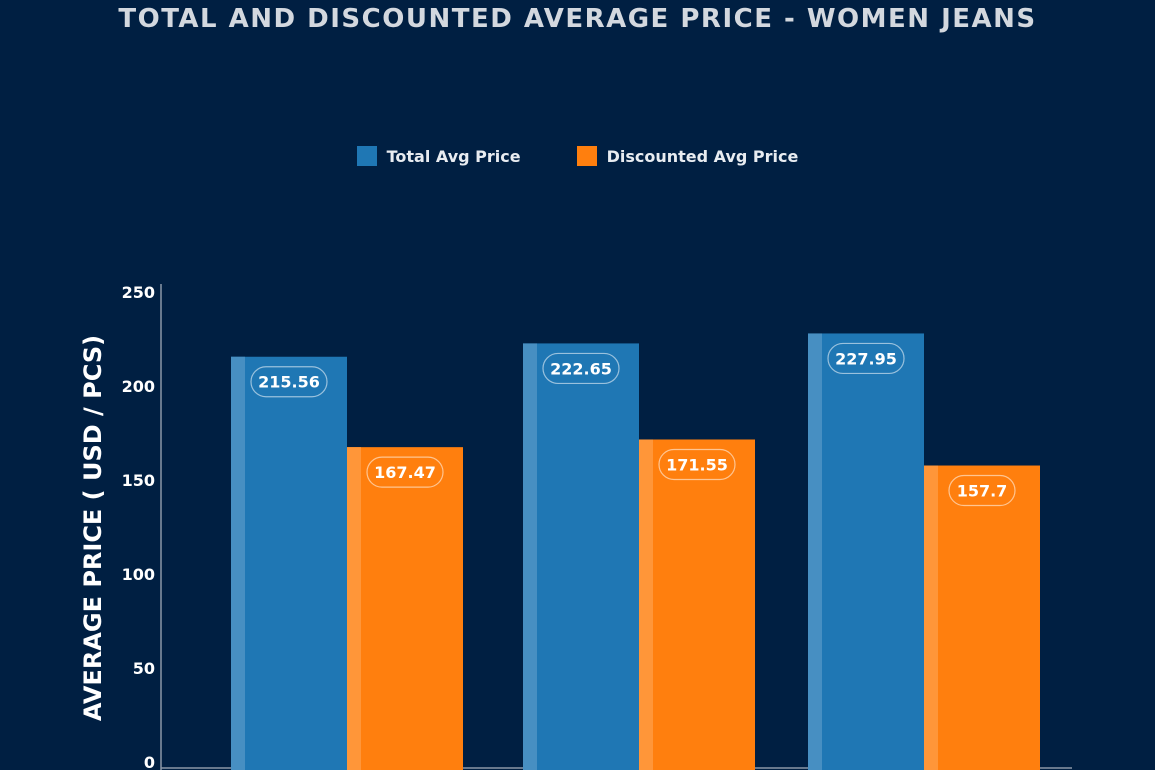 The height and width of the screenshot is (770, 1155). I want to click on legend-item-discounted: Discounted Avg Price, so click(687, 156).